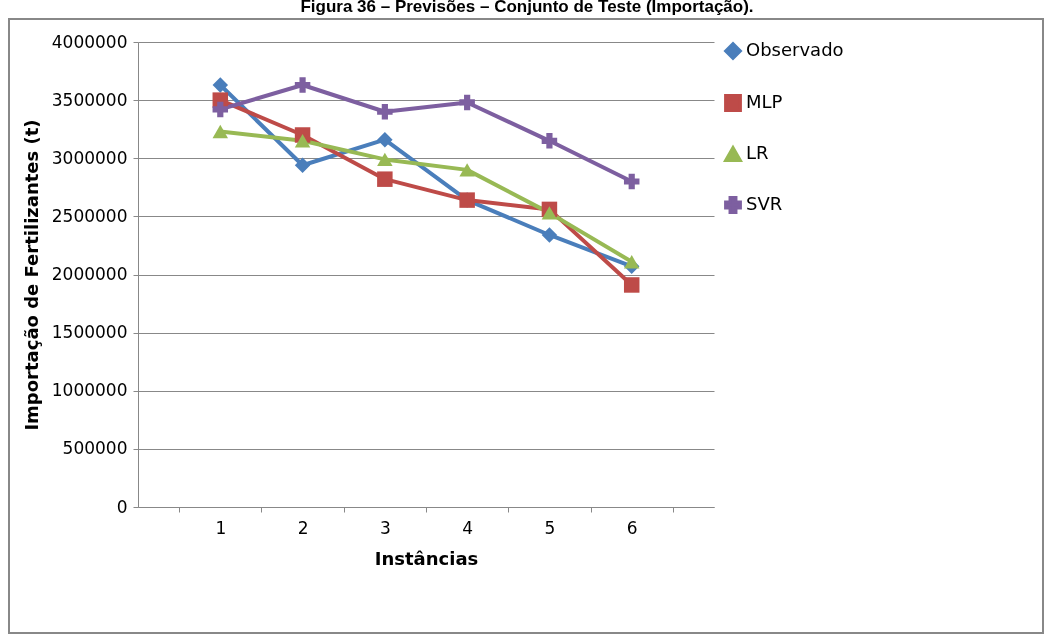 This screenshot has height=639, width=1054. What do you see at coordinates (764, 203) in the screenshot?
I see `legend-label: SVR` at bounding box center [764, 203].